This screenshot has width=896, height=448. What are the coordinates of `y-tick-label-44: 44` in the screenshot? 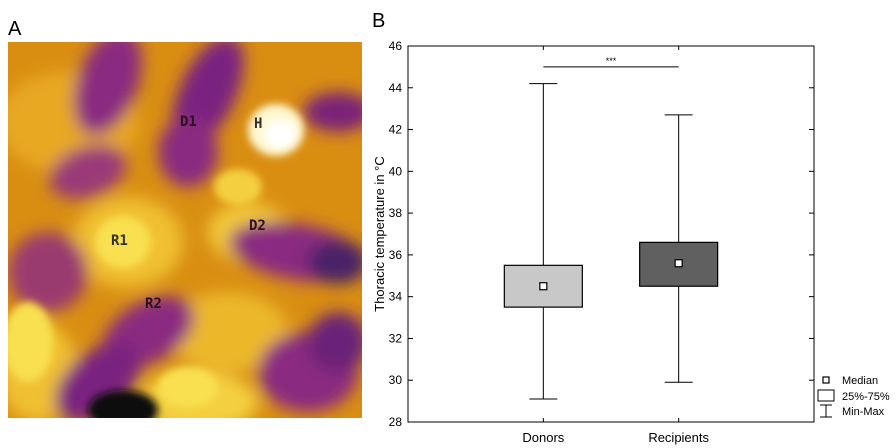 It's located at (396, 88).